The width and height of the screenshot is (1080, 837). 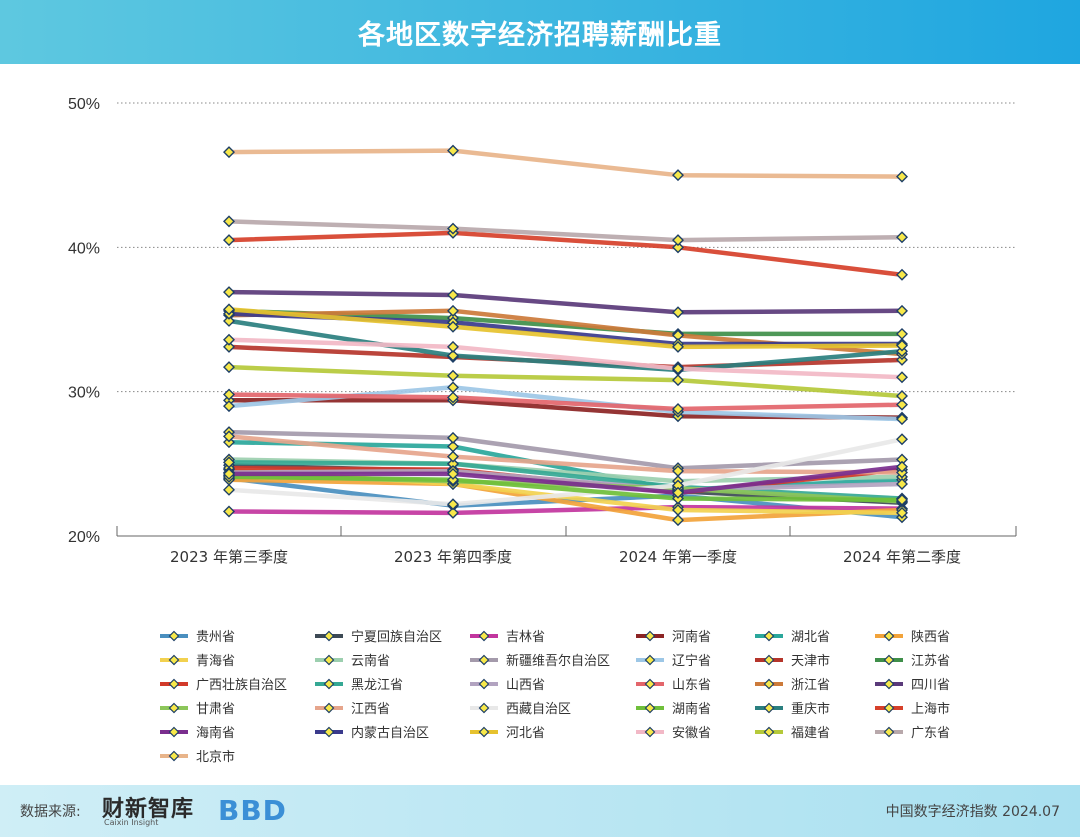 What do you see at coordinates (930, 733) in the screenshot?
I see `legend-label: 广东省` at bounding box center [930, 733].